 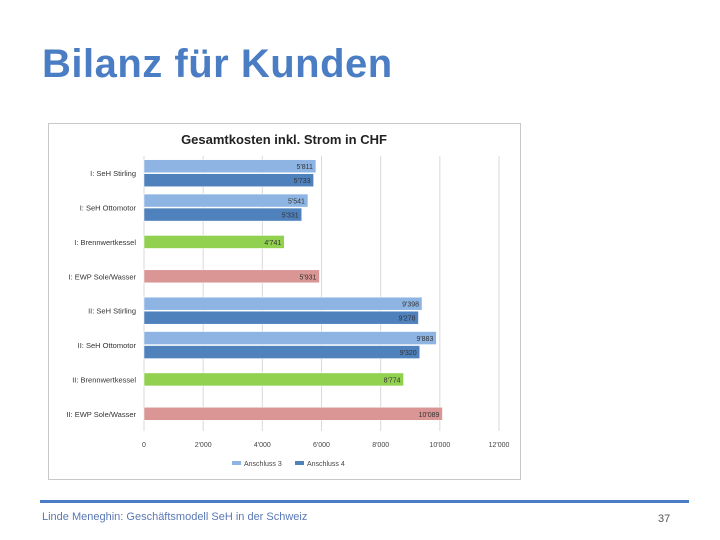 What do you see at coordinates (262, 445) in the screenshot?
I see `x-tick-label: 4'000` at bounding box center [262, 445].